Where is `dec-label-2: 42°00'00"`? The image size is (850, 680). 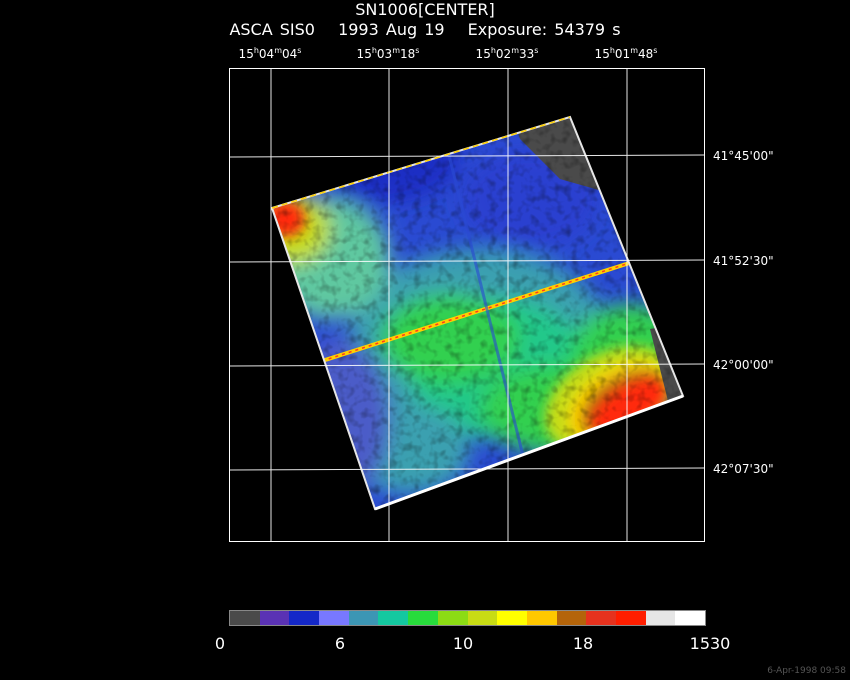 dec-label-2: 42°00'00" is located at coordinates (743, 365).